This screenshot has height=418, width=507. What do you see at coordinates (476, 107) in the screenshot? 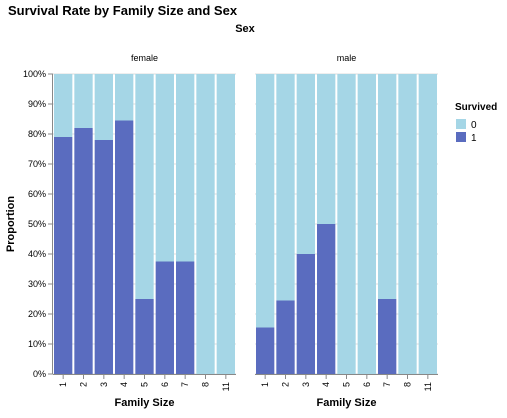
I see `legend-title: Survived` at bounding box center [476, 107].